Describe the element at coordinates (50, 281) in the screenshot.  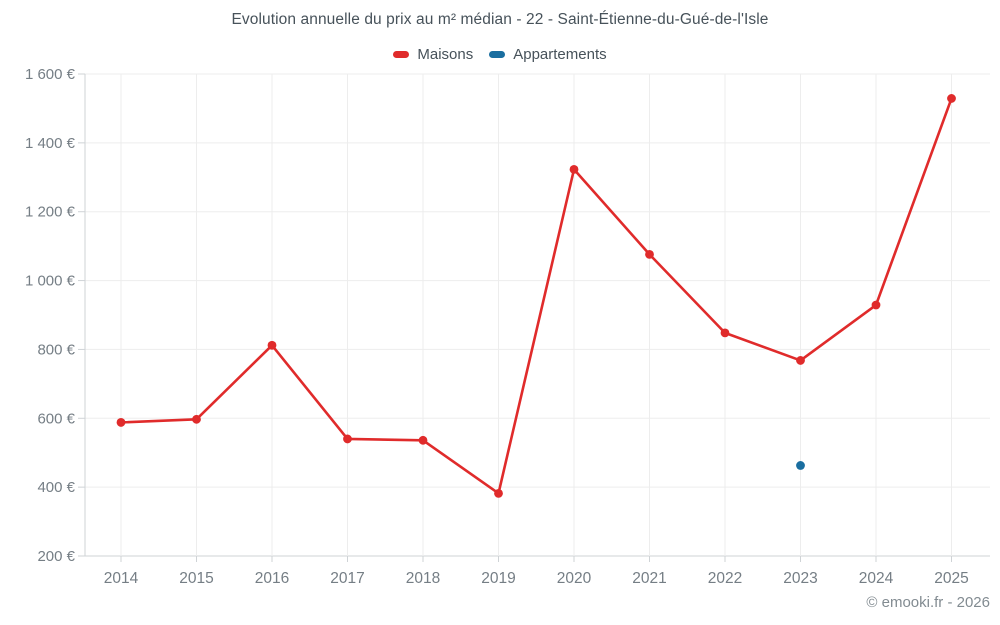
I see `y-axis-label: 1 000 €` at that location.